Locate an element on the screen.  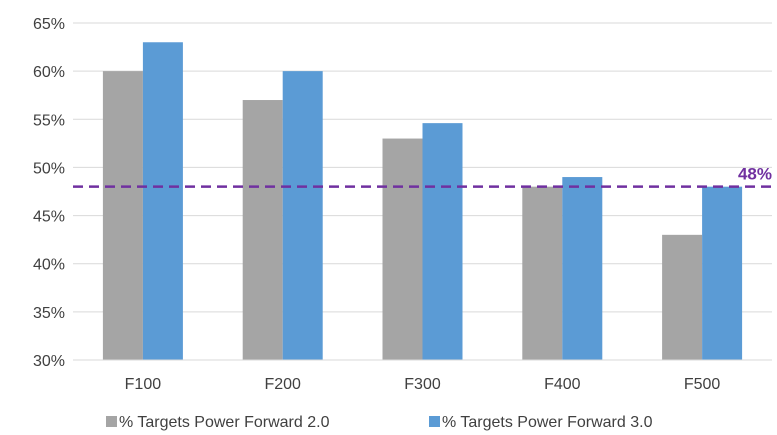
y-tick-label: 30% is located at coordinates (49, 361).